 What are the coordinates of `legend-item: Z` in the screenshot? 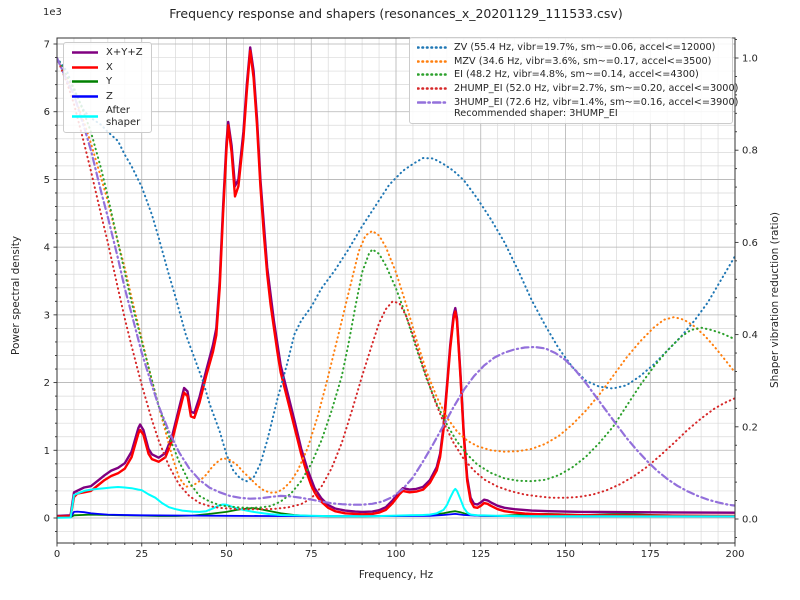 It's located at (107, 97).